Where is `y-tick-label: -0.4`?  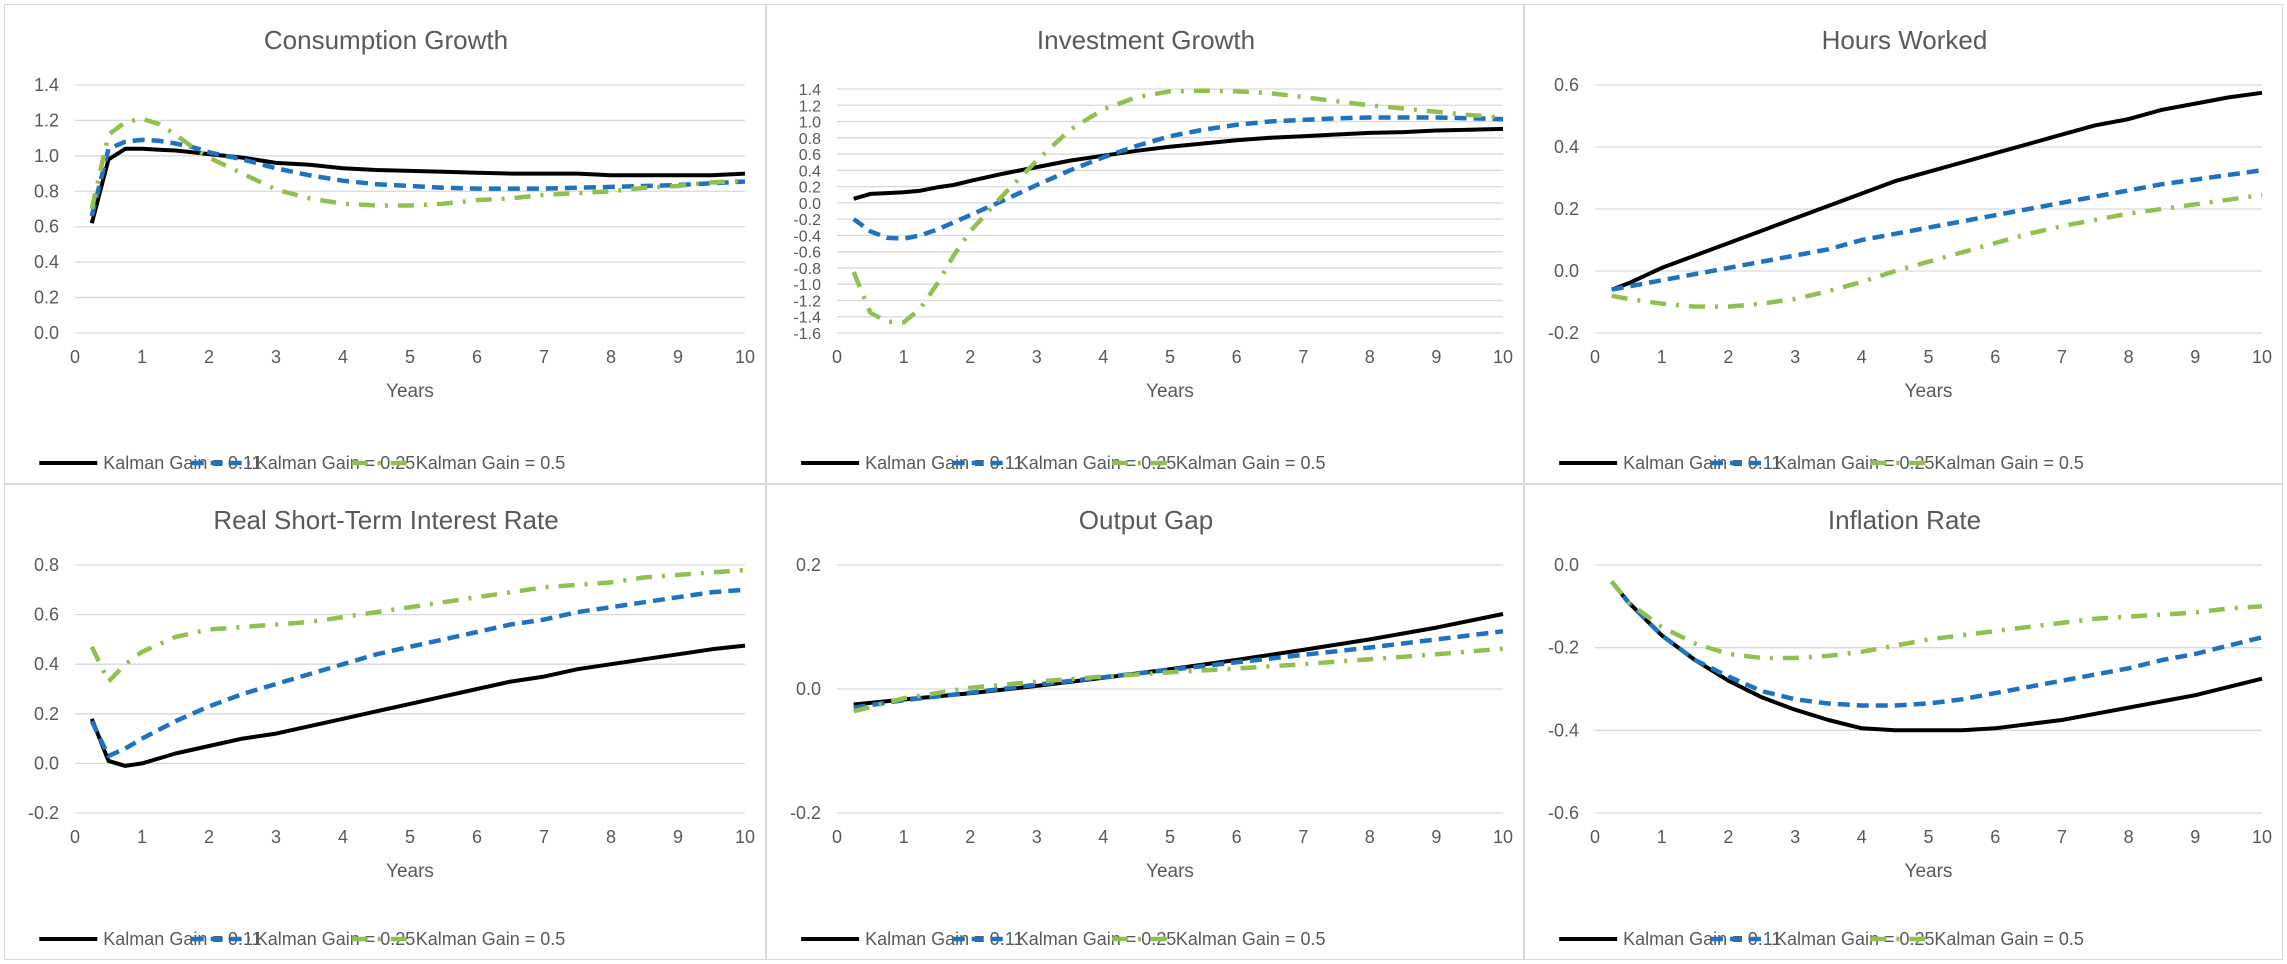 y-tick-label: -0.4 is located at coordinates (1563, 730).